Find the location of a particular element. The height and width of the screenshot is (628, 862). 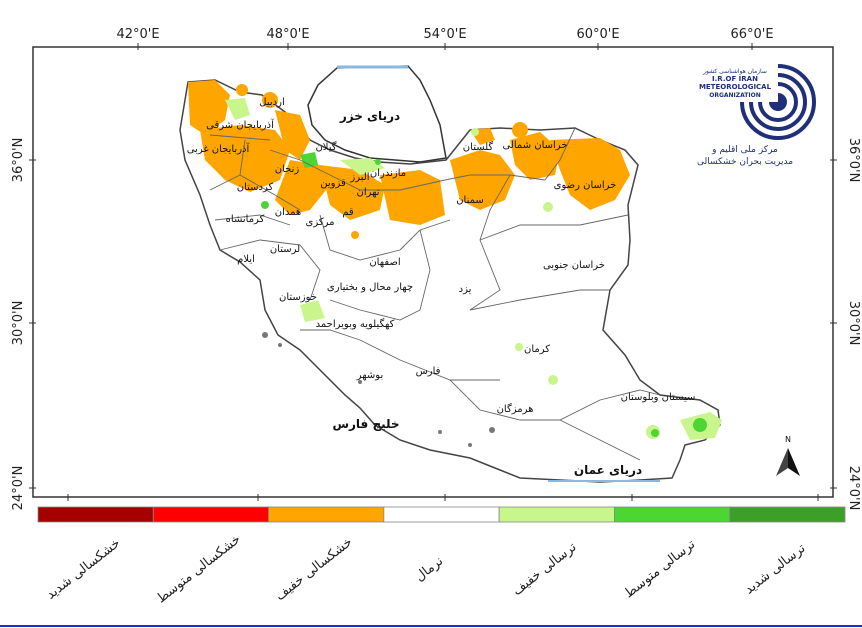

province-label: البرز is located at coordinates (359, 177).